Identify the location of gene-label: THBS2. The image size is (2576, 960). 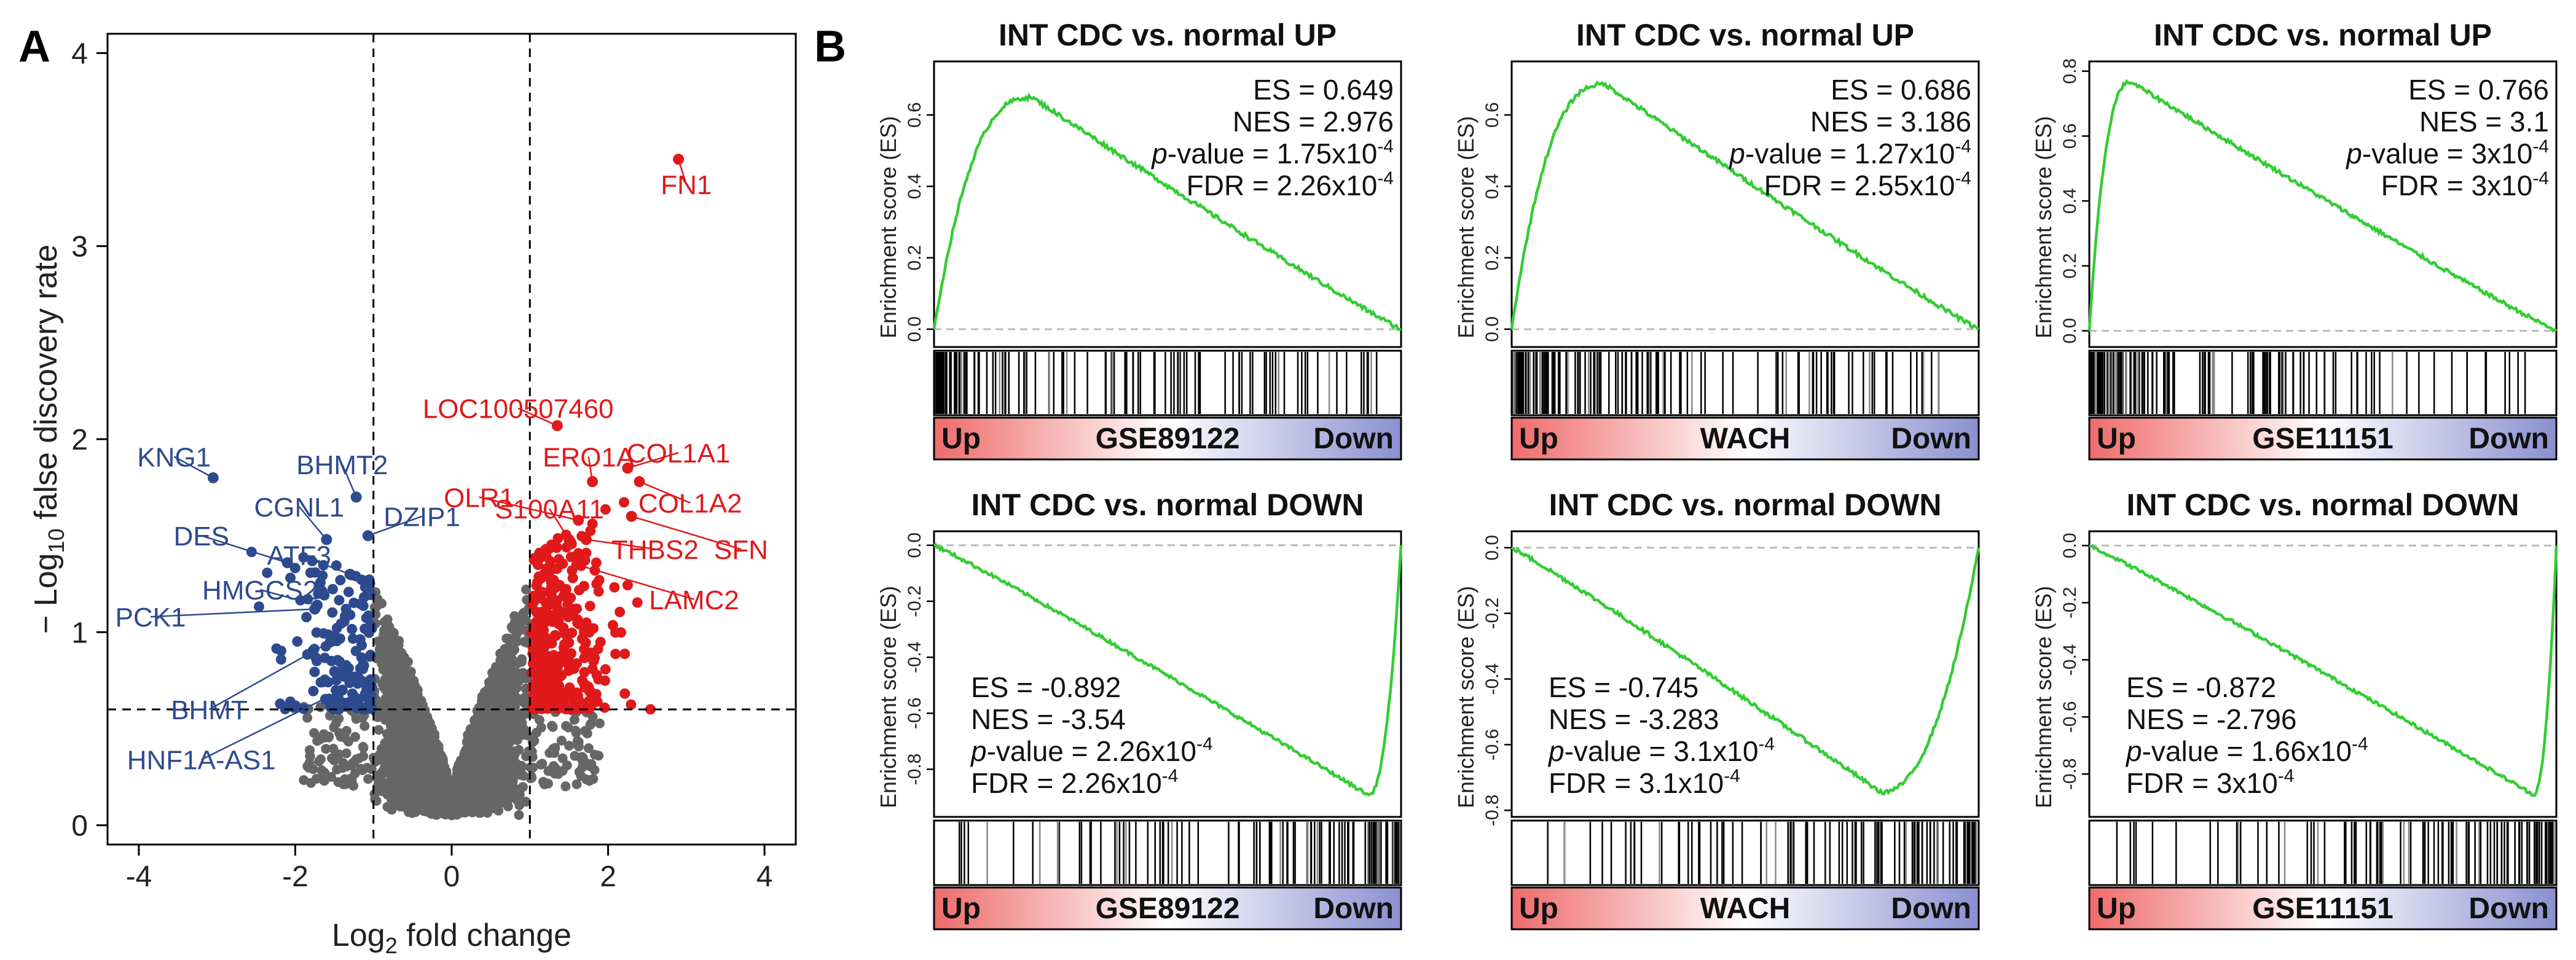
(655, 550).